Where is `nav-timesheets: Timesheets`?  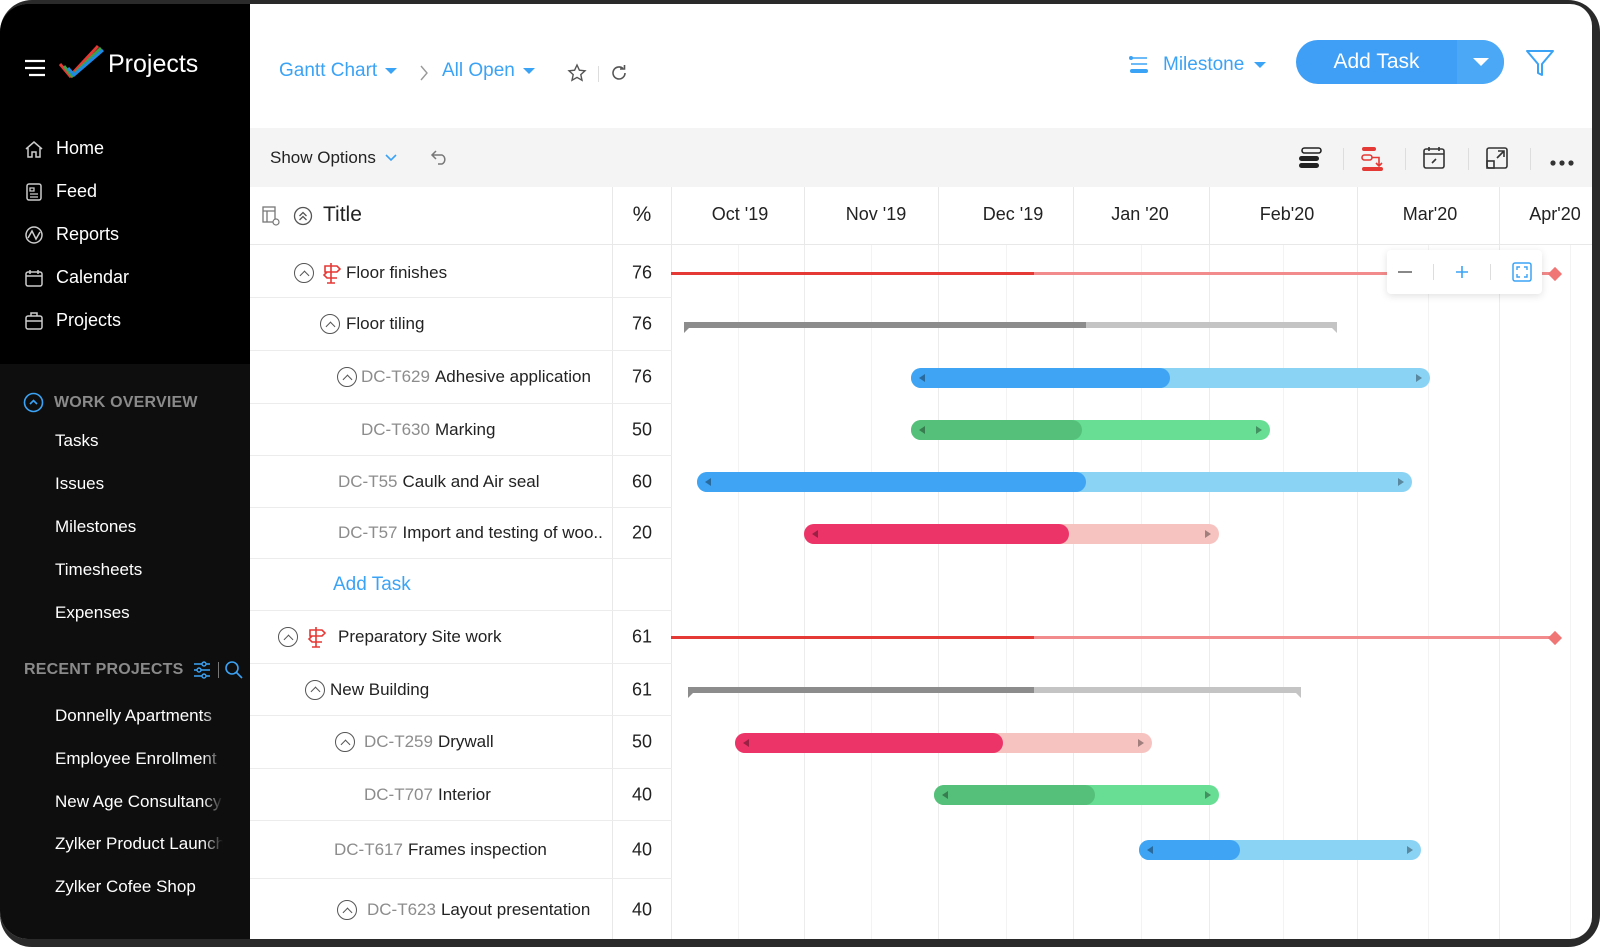 nav-timesheets: Timesheets is located at coordinates (99, 569).